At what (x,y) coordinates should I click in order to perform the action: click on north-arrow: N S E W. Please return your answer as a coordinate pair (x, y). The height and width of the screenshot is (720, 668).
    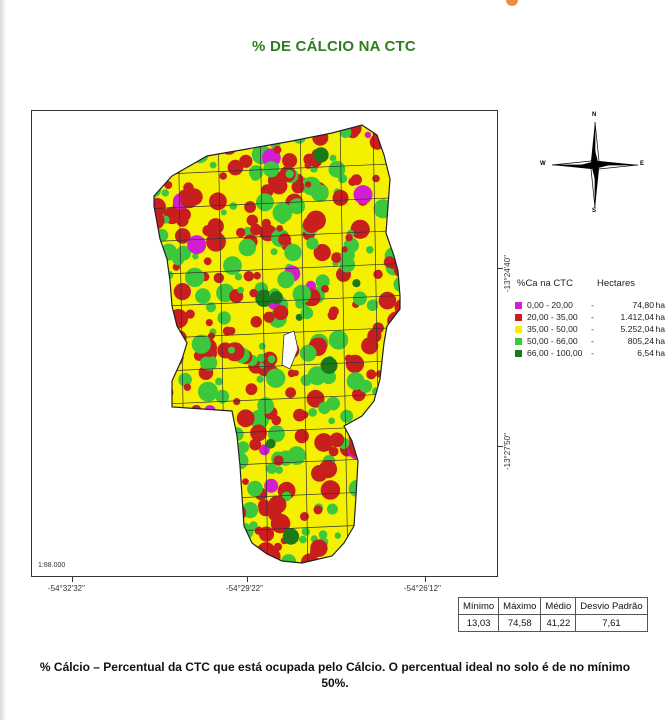
    Looking at the image, I should click on (595, 165).